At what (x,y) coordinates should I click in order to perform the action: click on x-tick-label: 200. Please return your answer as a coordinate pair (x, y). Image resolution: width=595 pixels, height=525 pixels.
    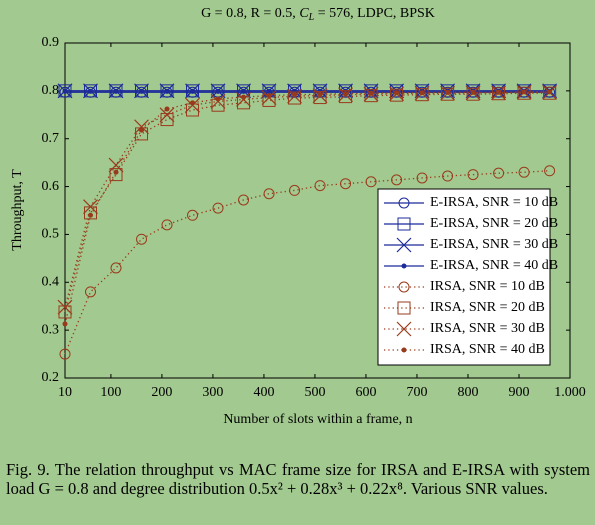
    Looking at the image, I should click on (161, 392).